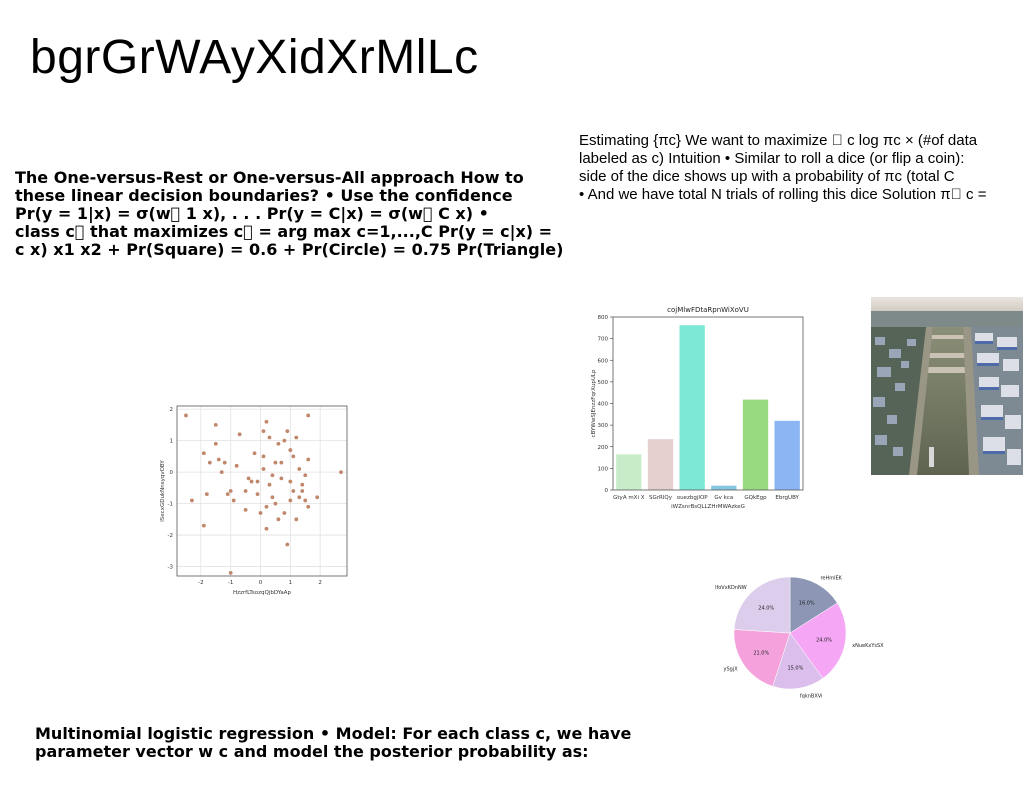  What do you see at coordinates (947, 386) in the screenshot?
I see `river-city-photo` at bounding box center [947, 386].